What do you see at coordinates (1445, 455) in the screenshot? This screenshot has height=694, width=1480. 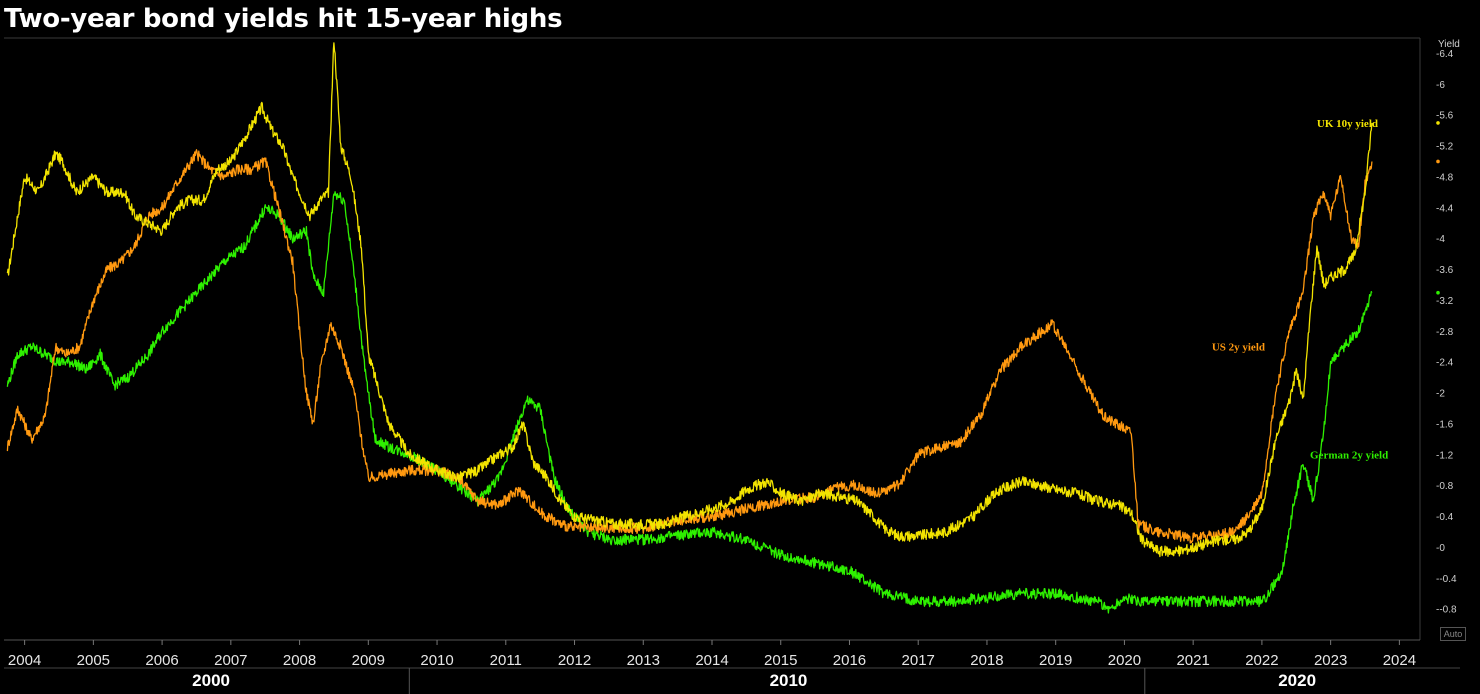 I see `y-tick-label: -1.2` at bounding box center [1445, 455].